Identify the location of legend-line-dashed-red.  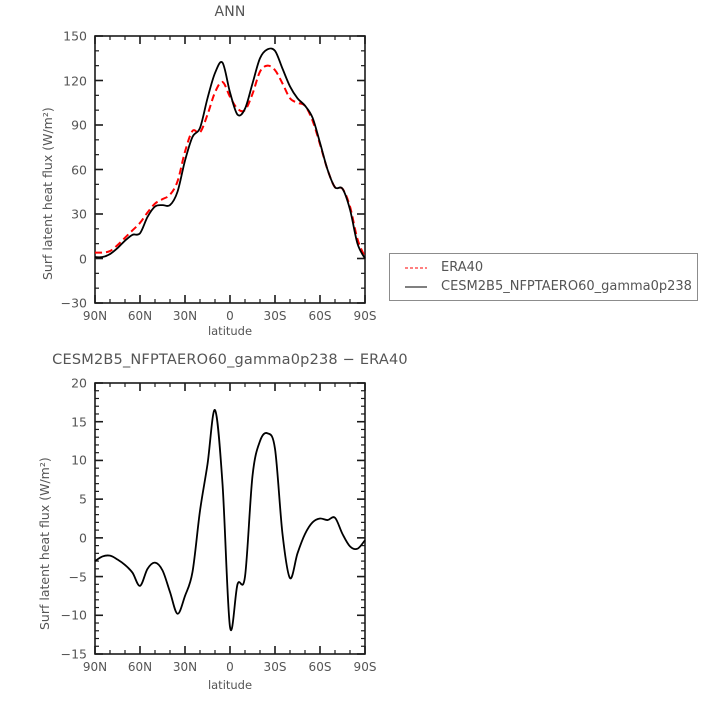
(416, 267).